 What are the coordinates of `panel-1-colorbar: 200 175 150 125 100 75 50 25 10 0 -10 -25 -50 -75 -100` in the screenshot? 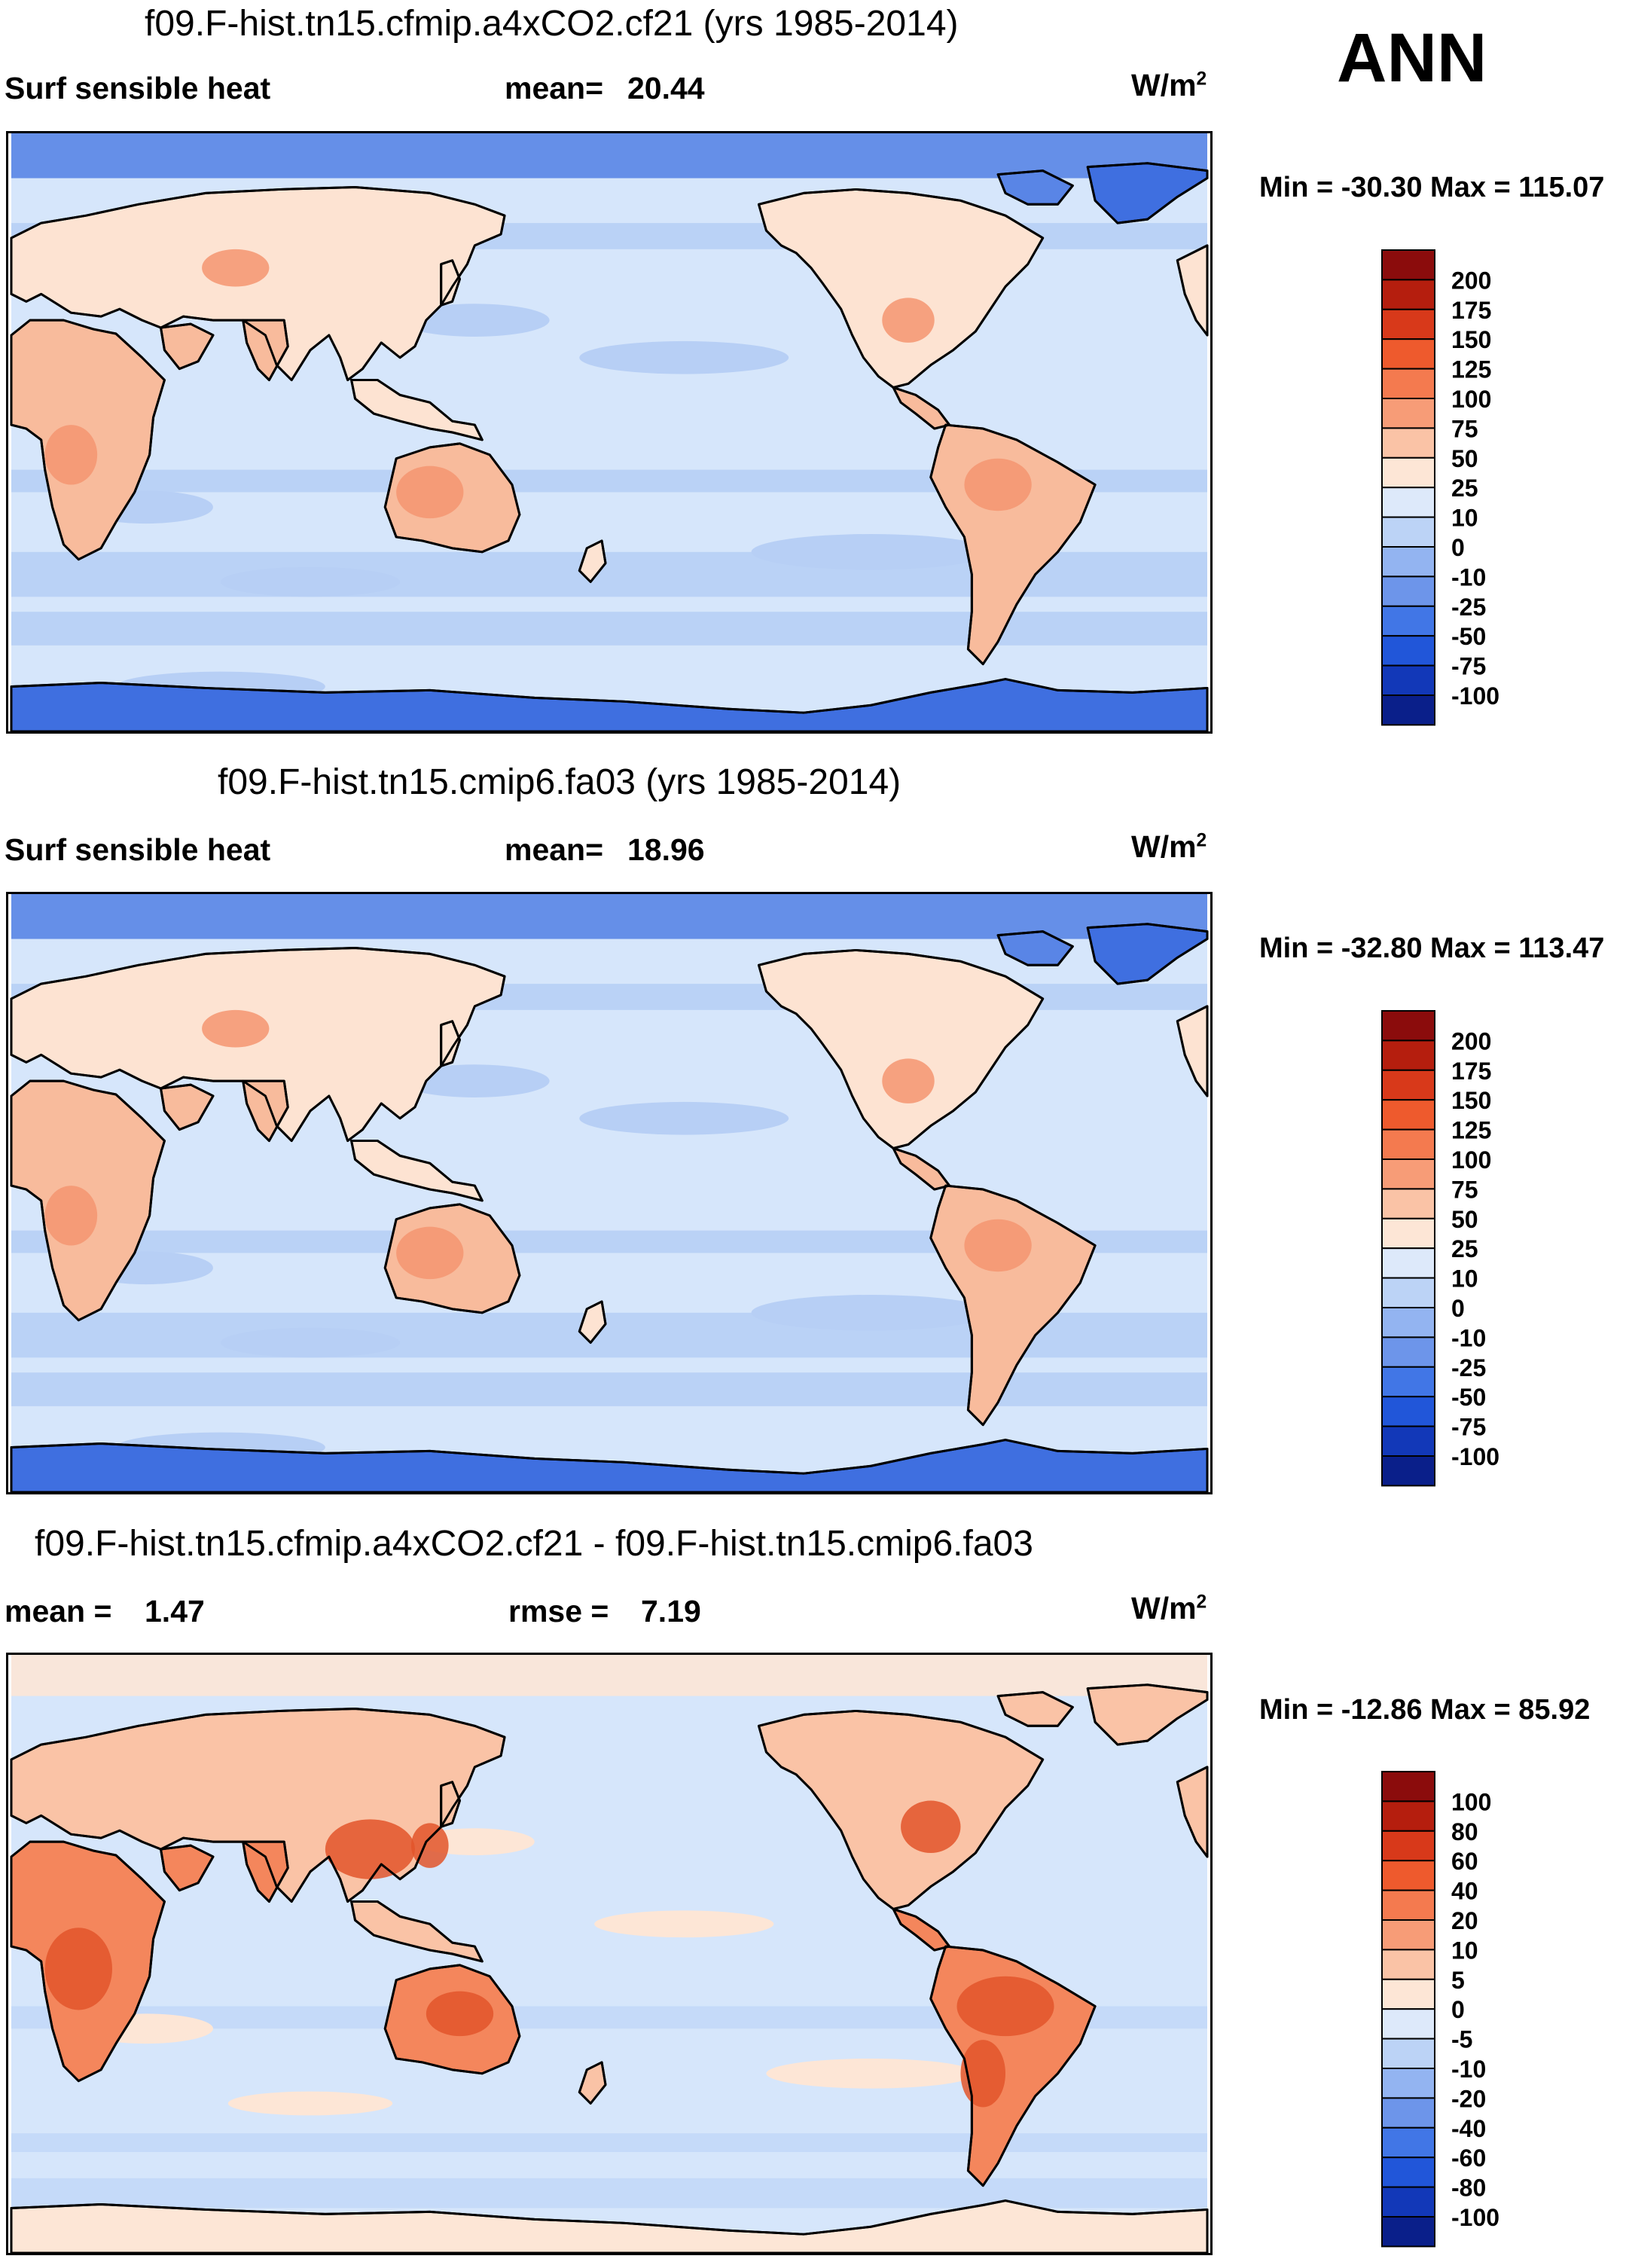 It's located at (1467, 492).